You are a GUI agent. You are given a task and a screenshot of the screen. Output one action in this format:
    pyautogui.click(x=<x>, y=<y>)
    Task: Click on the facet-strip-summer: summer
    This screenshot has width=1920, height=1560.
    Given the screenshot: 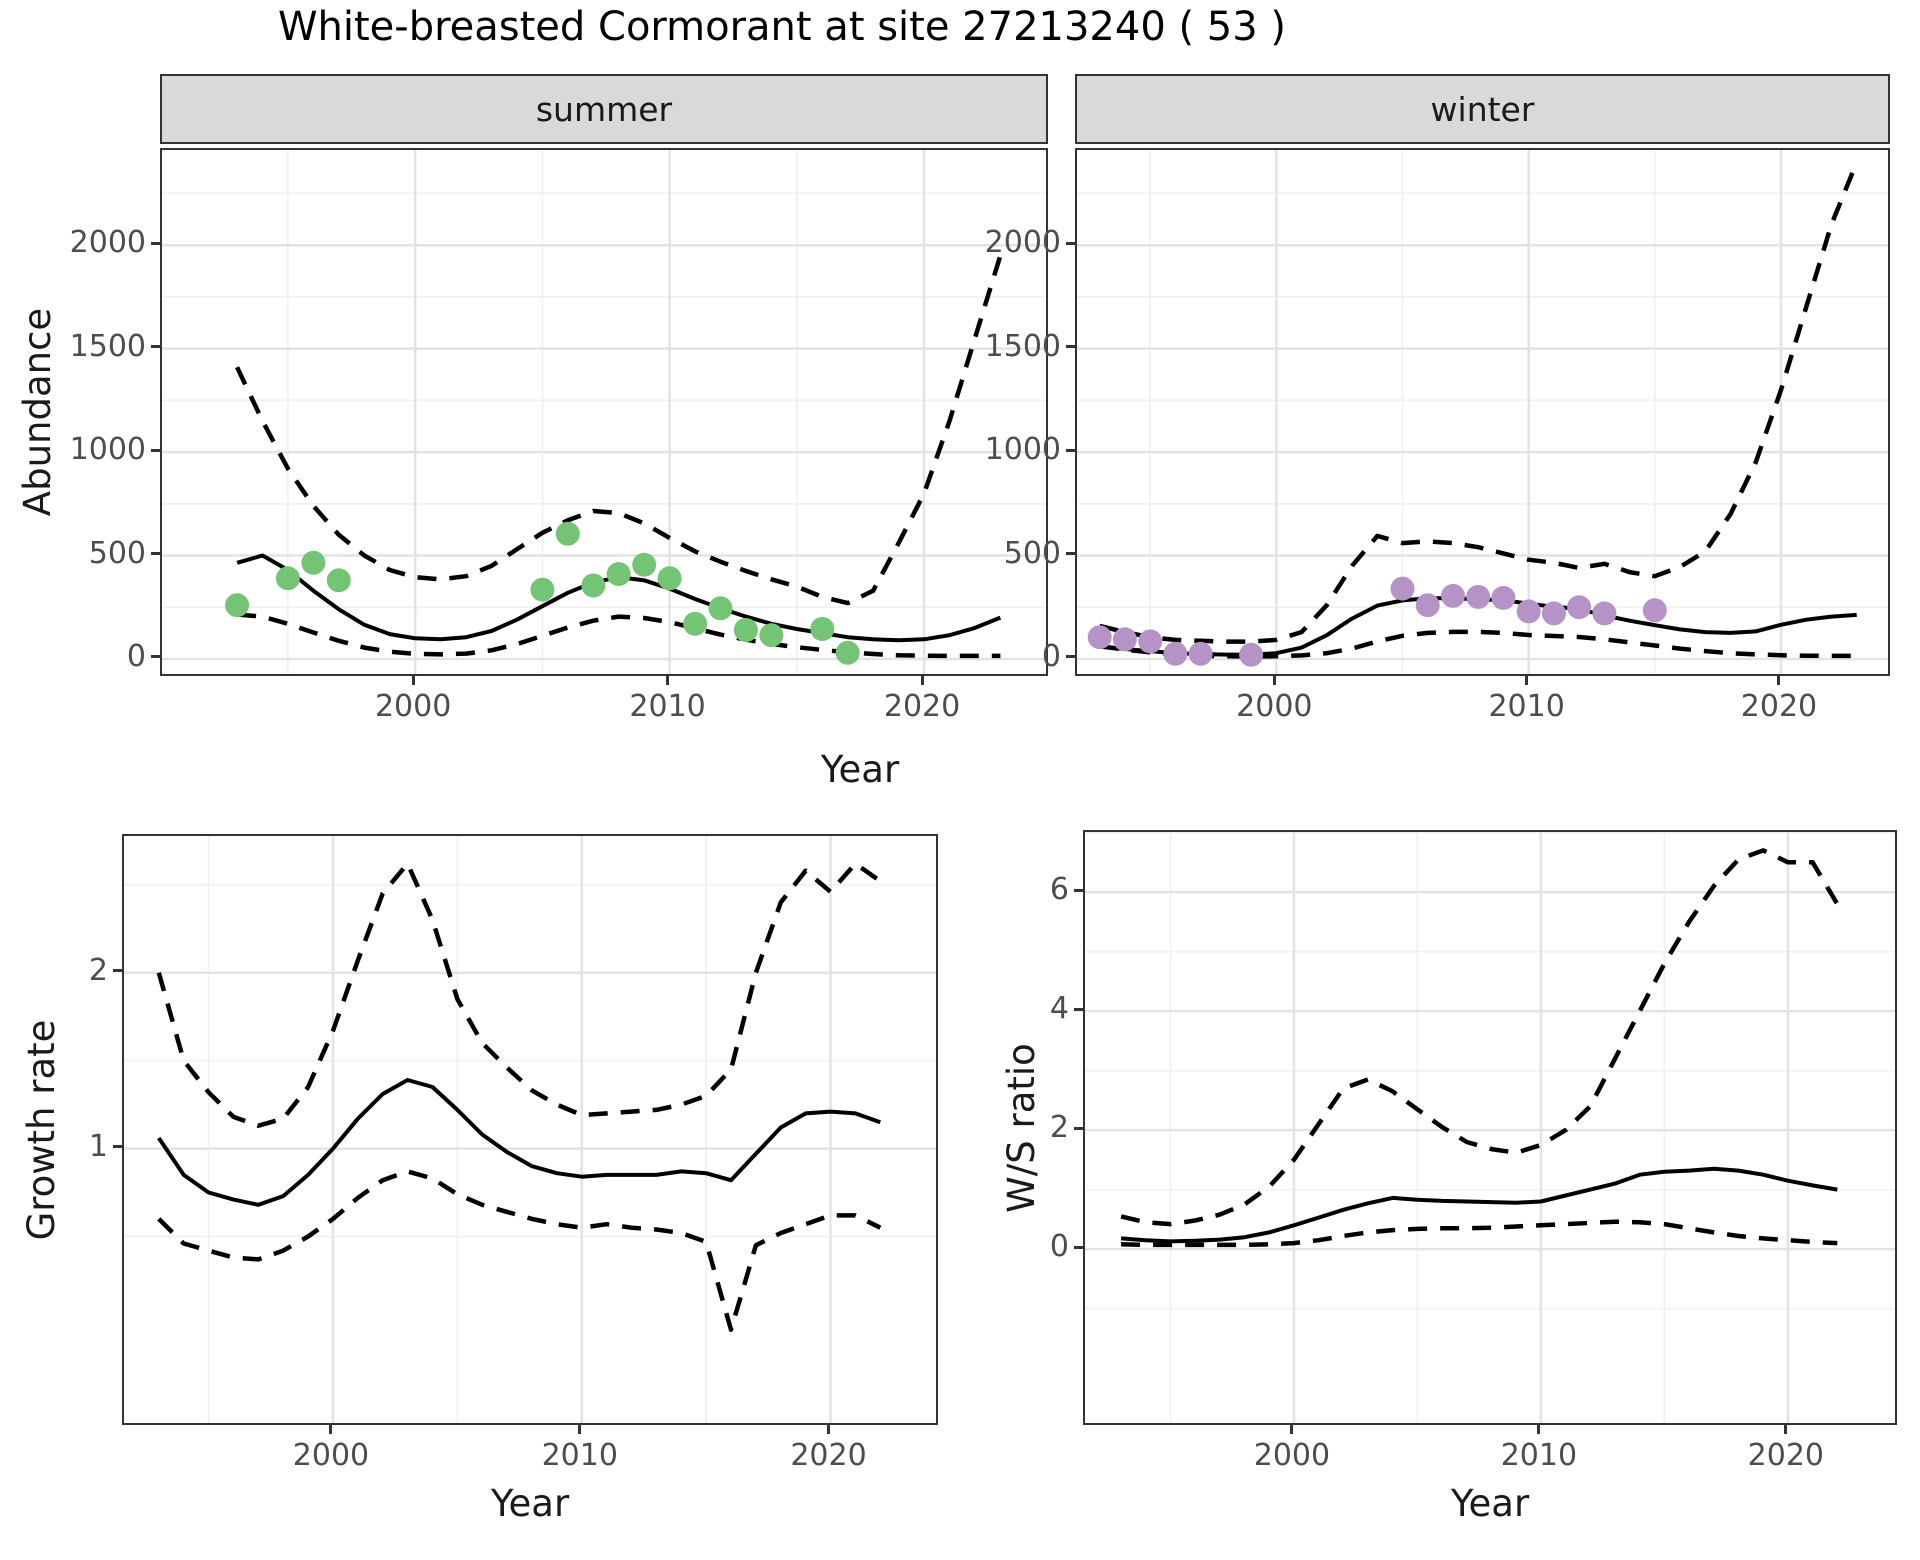 What is the action you would take?
    pyautogui.click(x=604, y=109)
    